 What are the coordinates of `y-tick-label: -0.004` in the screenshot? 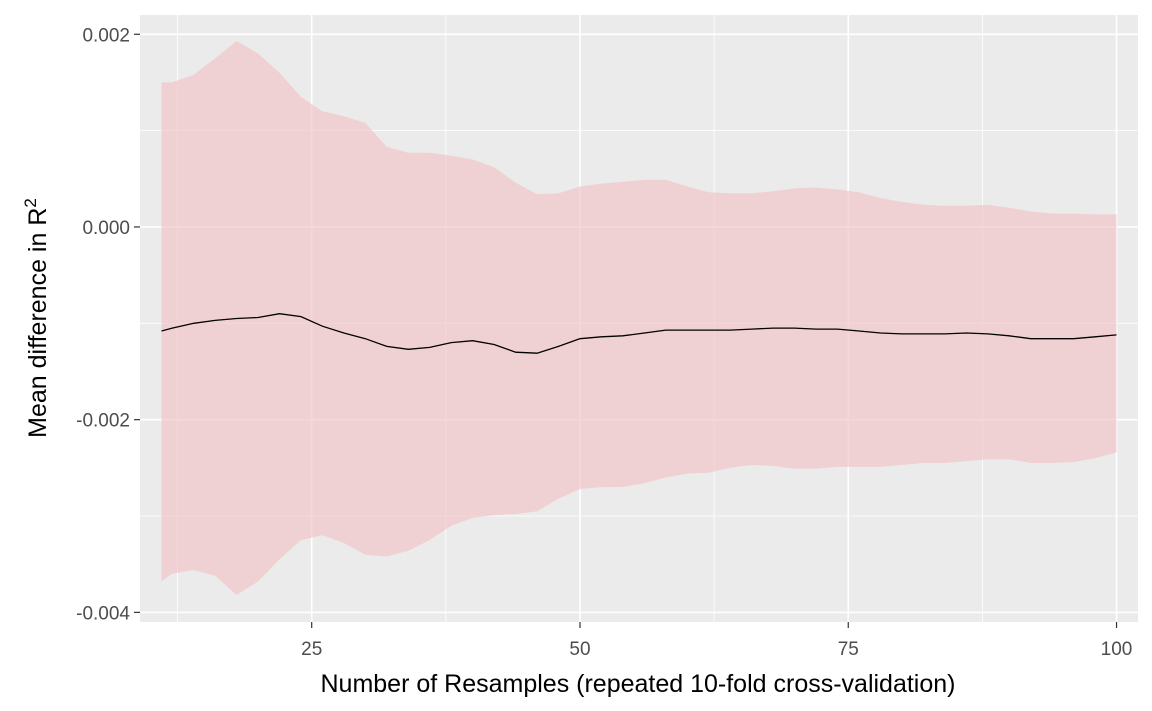 It's located at (103, 613).